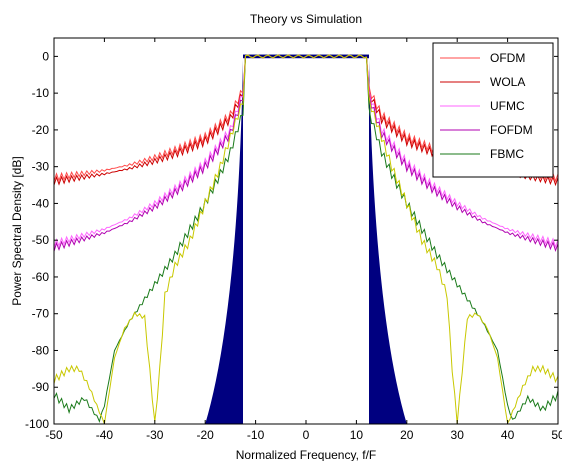  I want to click on legend: OFDM WOLA UFMC FOFDM FBMC, so click(493, 110).